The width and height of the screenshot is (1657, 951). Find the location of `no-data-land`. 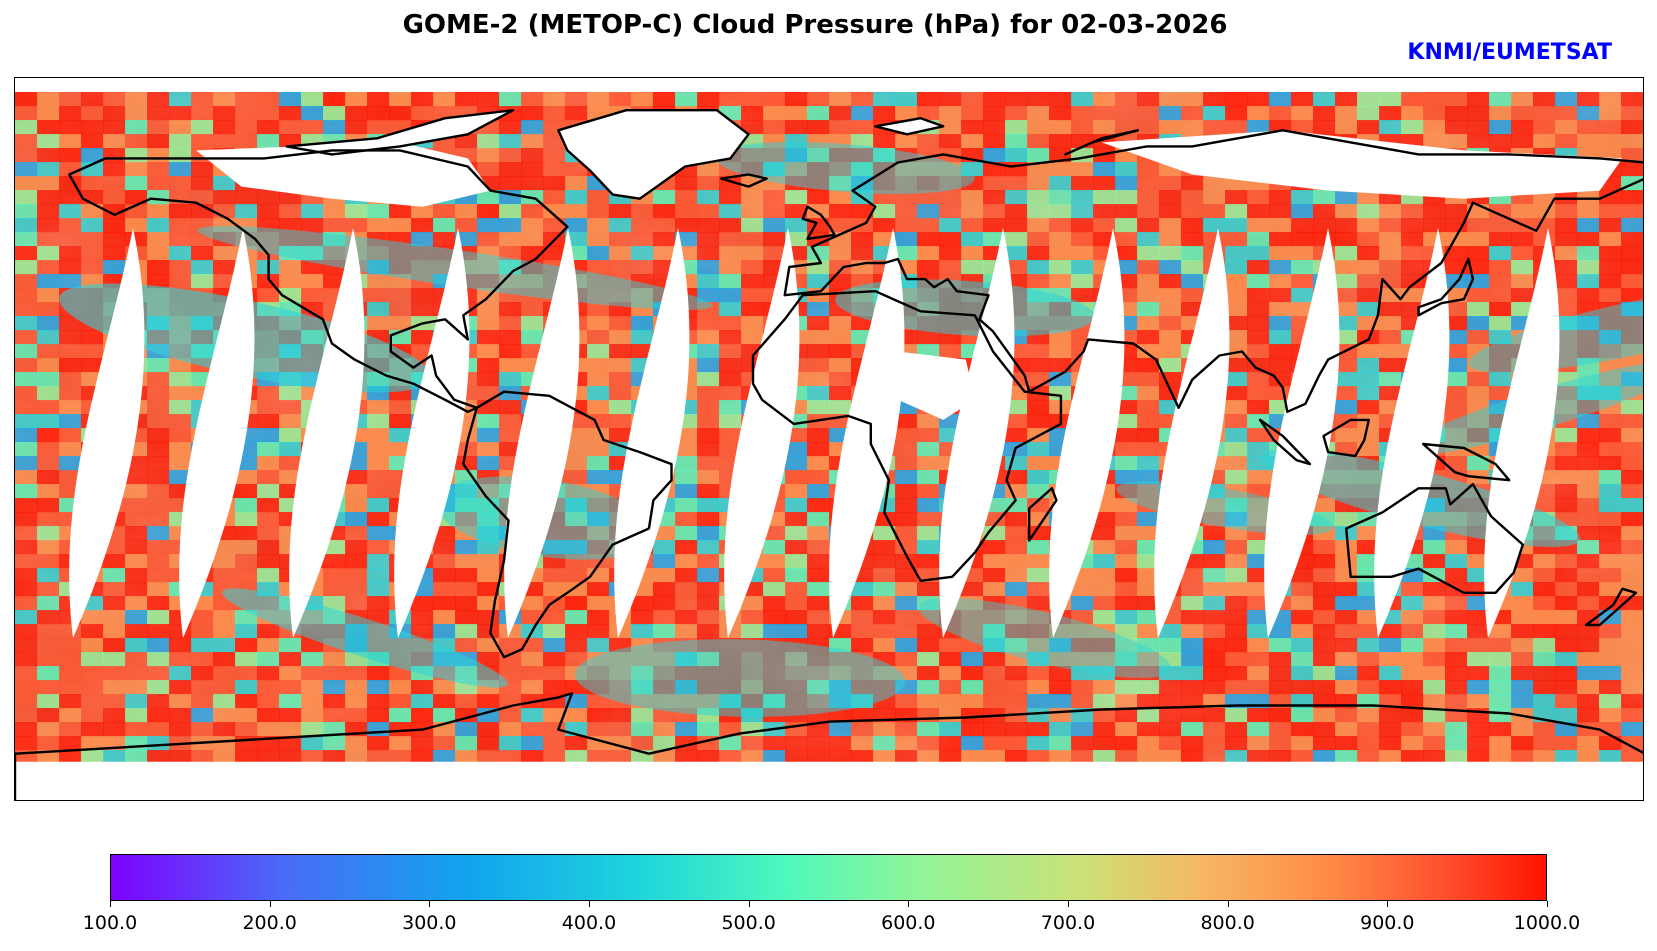

no-data-land is located at coordinates (653, 154).